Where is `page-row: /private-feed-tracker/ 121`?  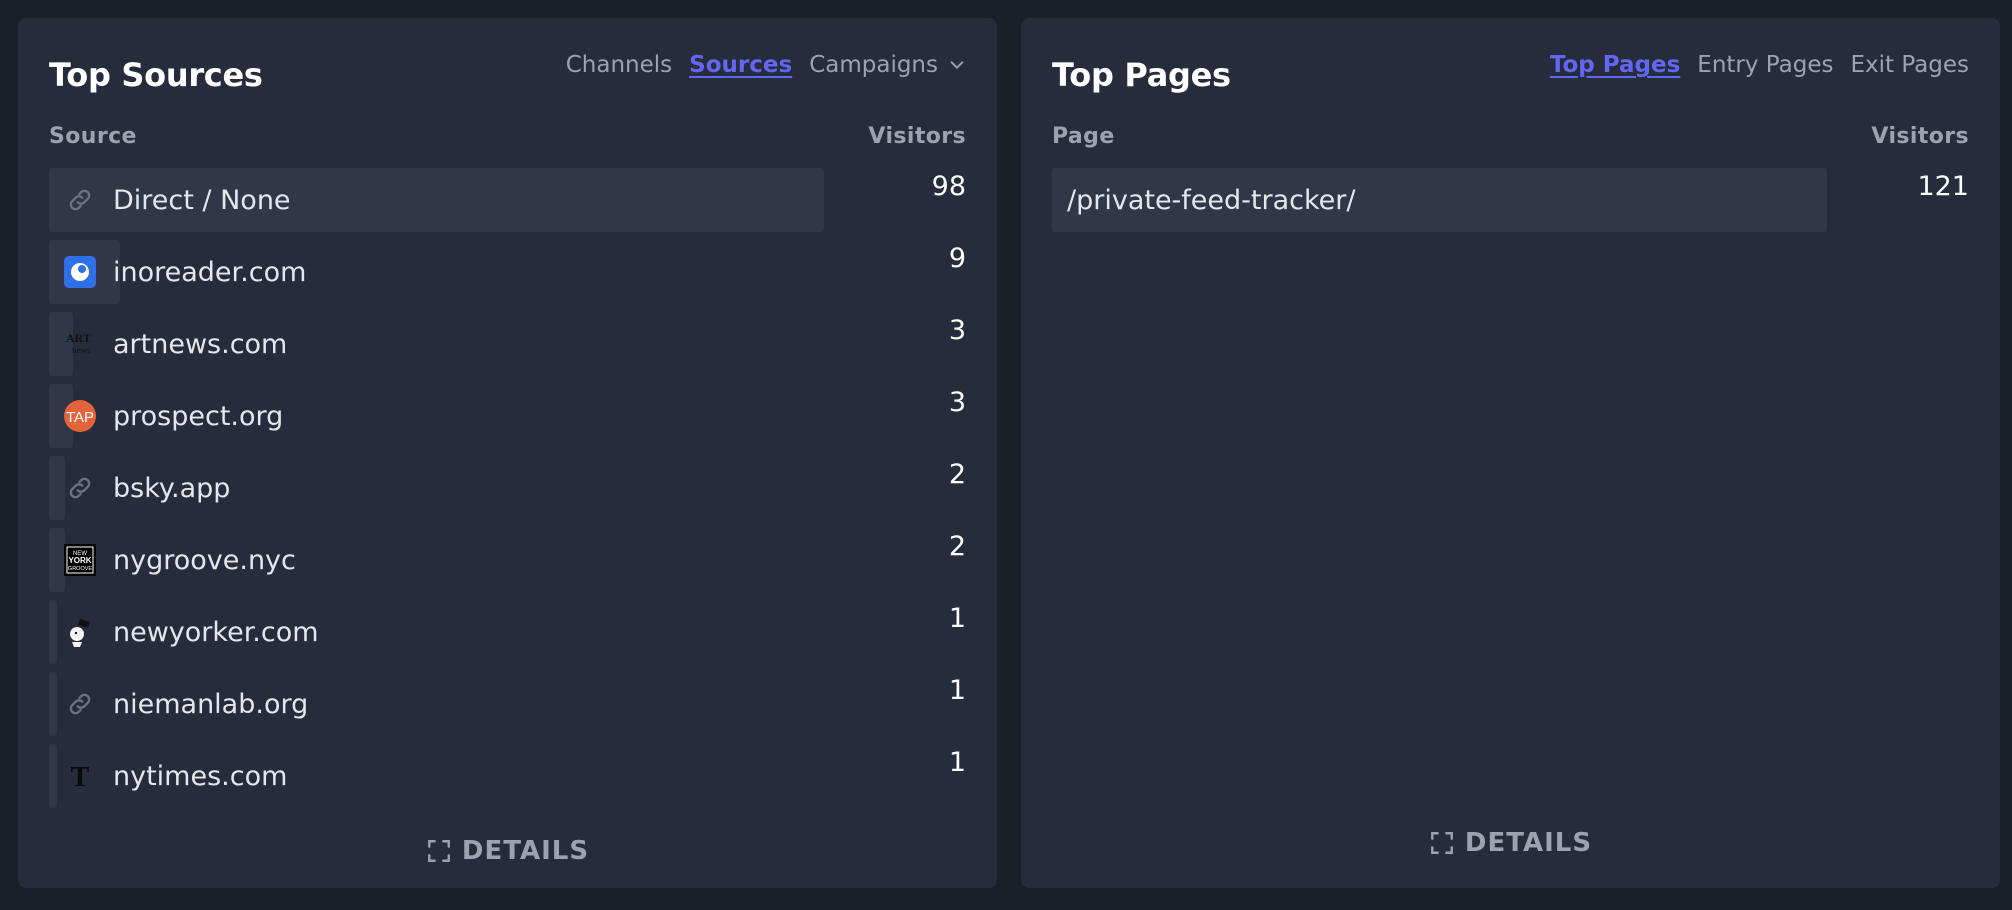 page-row: /private-feed-tracker/ 121 is located at coordinates (1510, 204).